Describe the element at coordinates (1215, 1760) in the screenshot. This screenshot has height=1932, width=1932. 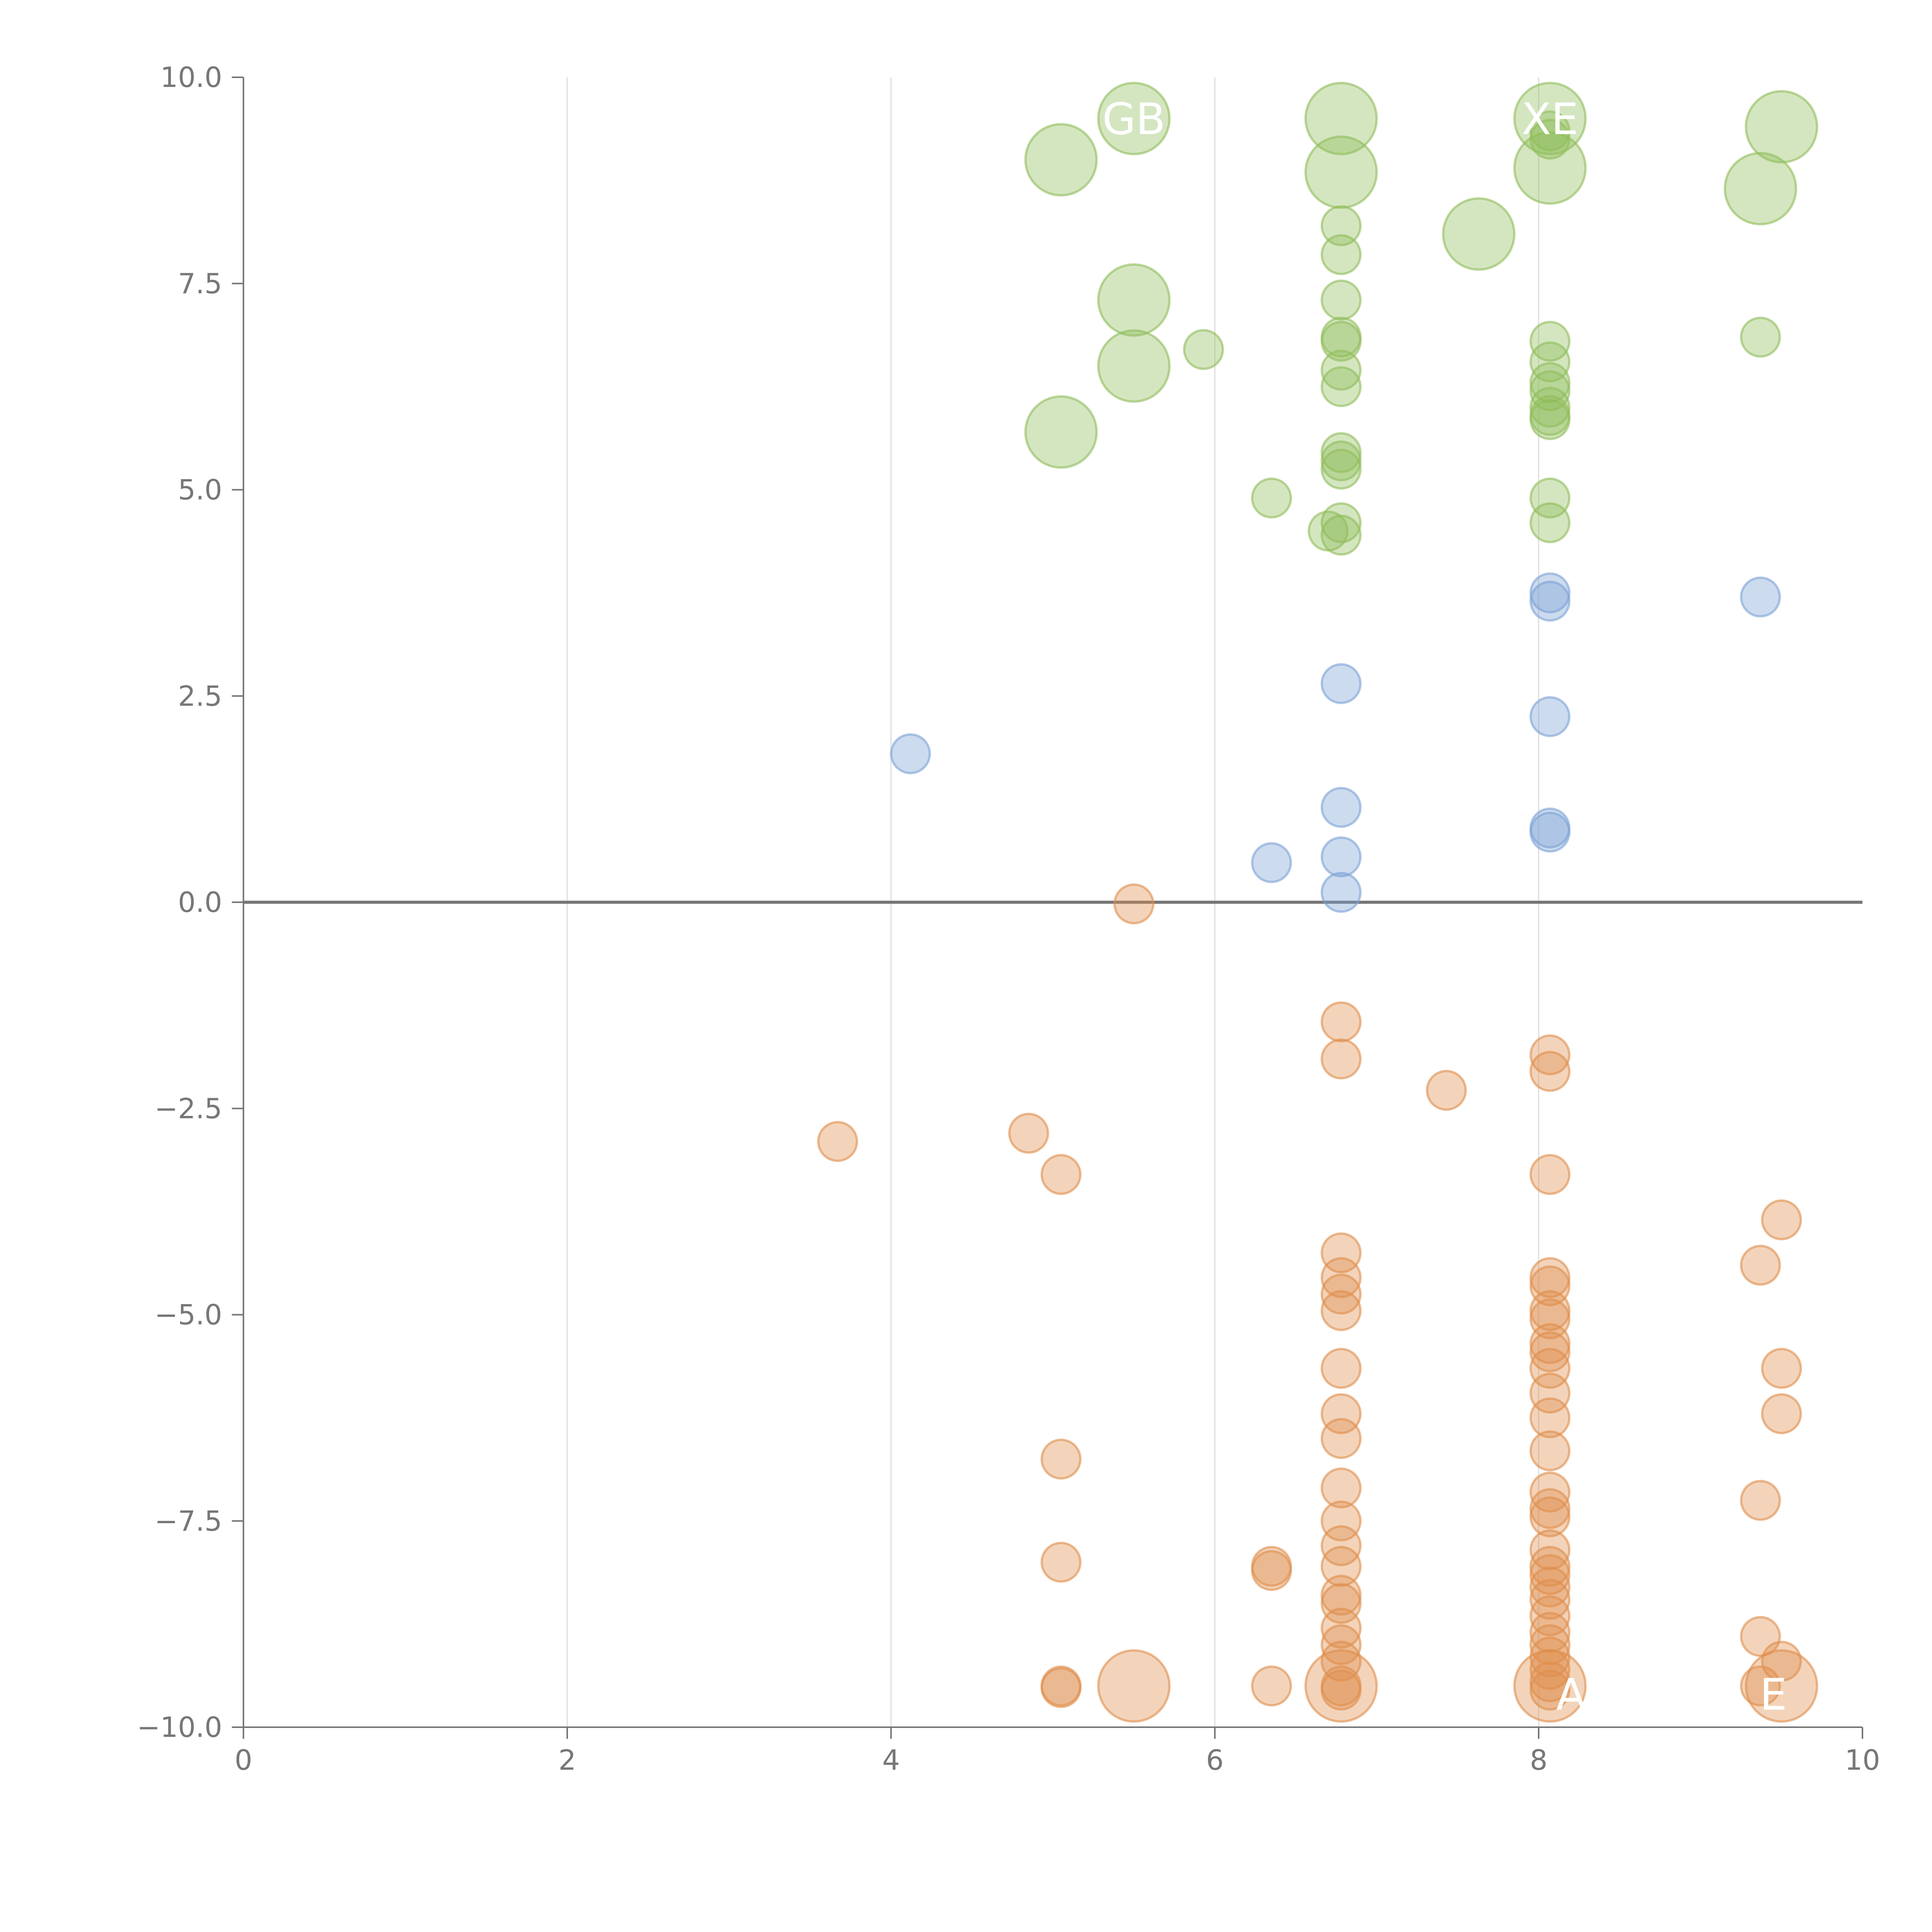
I see `x-tick-label: 6` at that location.